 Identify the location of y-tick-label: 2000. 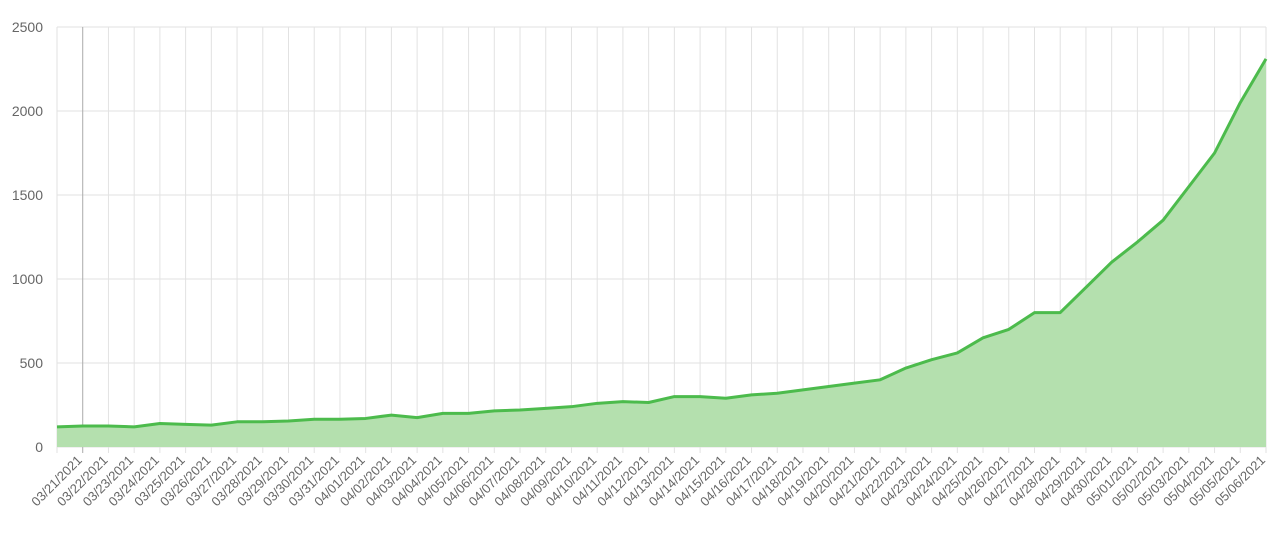
(27, 111).